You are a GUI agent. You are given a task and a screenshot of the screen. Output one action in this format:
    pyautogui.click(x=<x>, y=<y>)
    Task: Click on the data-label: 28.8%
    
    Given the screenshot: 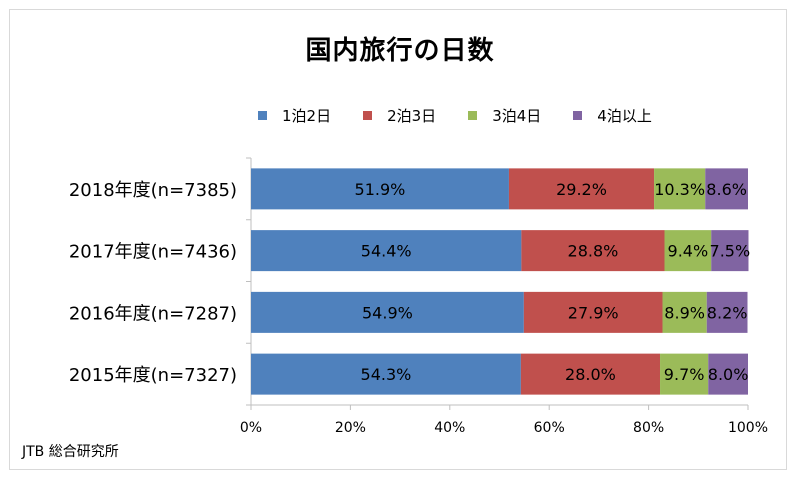 What is the action you would take?
    pyautogui.click(x=593, y=251)
    